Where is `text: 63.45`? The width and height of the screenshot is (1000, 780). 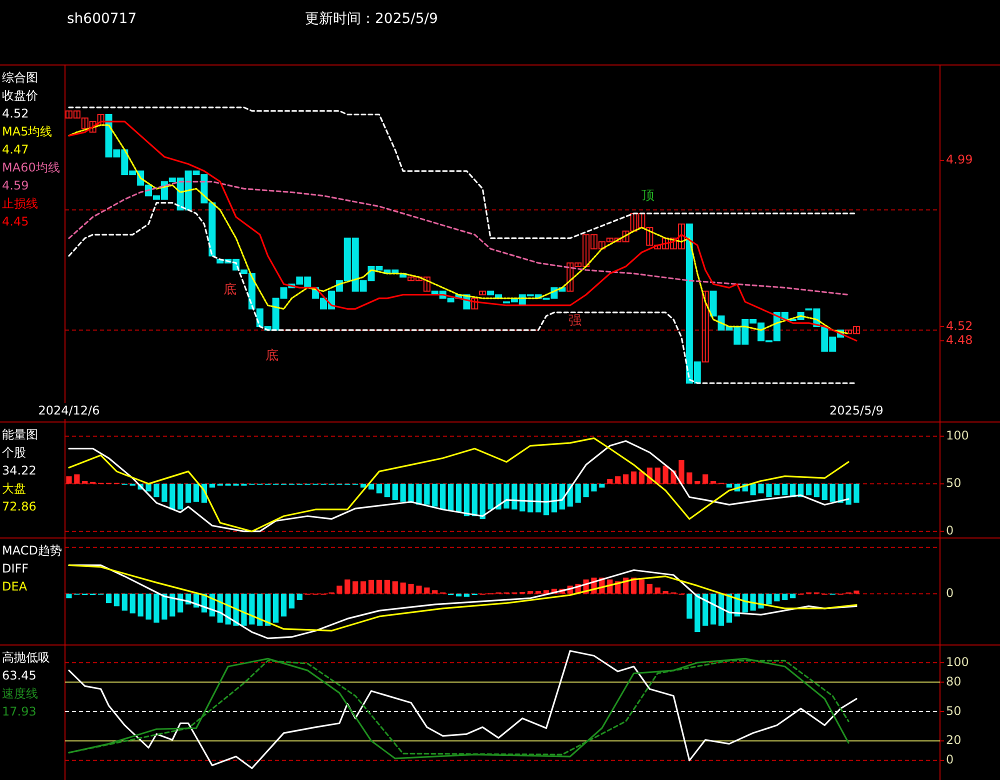 text: 63.45 is located at coordinates (19, 675).